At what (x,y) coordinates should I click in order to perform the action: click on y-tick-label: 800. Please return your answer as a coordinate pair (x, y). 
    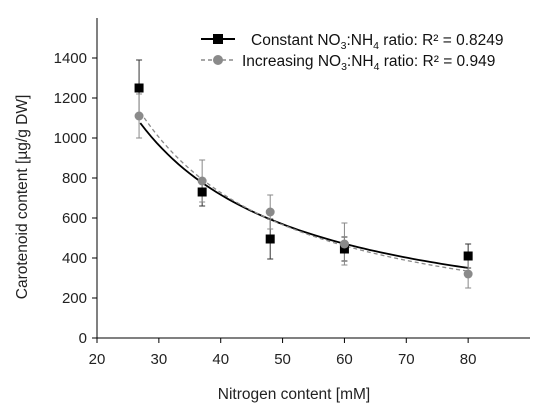
    Looking at the image, I should click on (74, 178).